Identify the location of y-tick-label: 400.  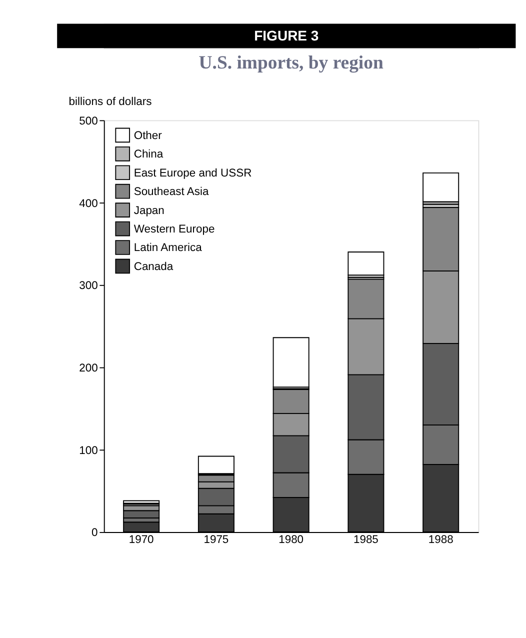
(88, 204).